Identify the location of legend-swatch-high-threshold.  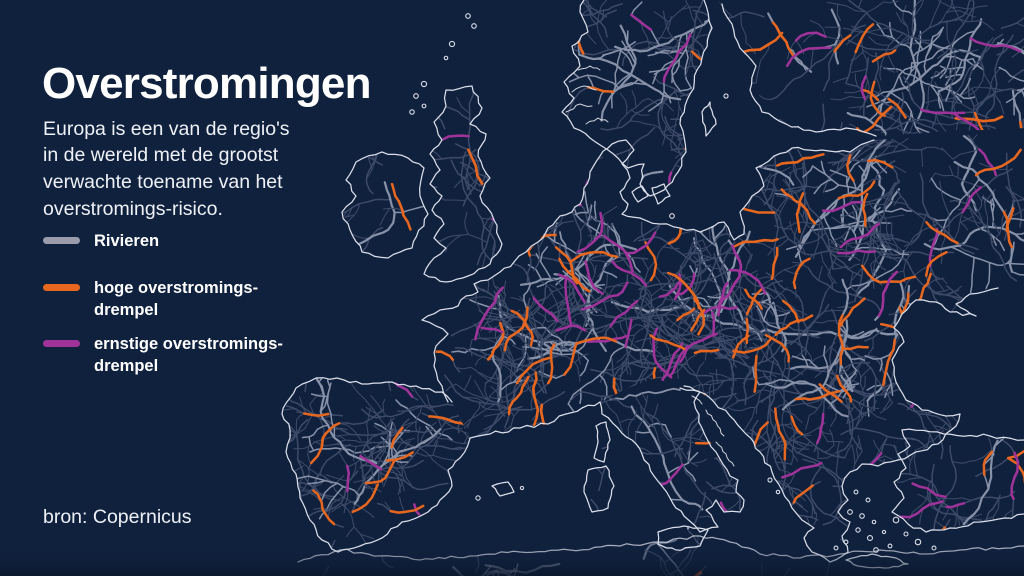
(61, 287).